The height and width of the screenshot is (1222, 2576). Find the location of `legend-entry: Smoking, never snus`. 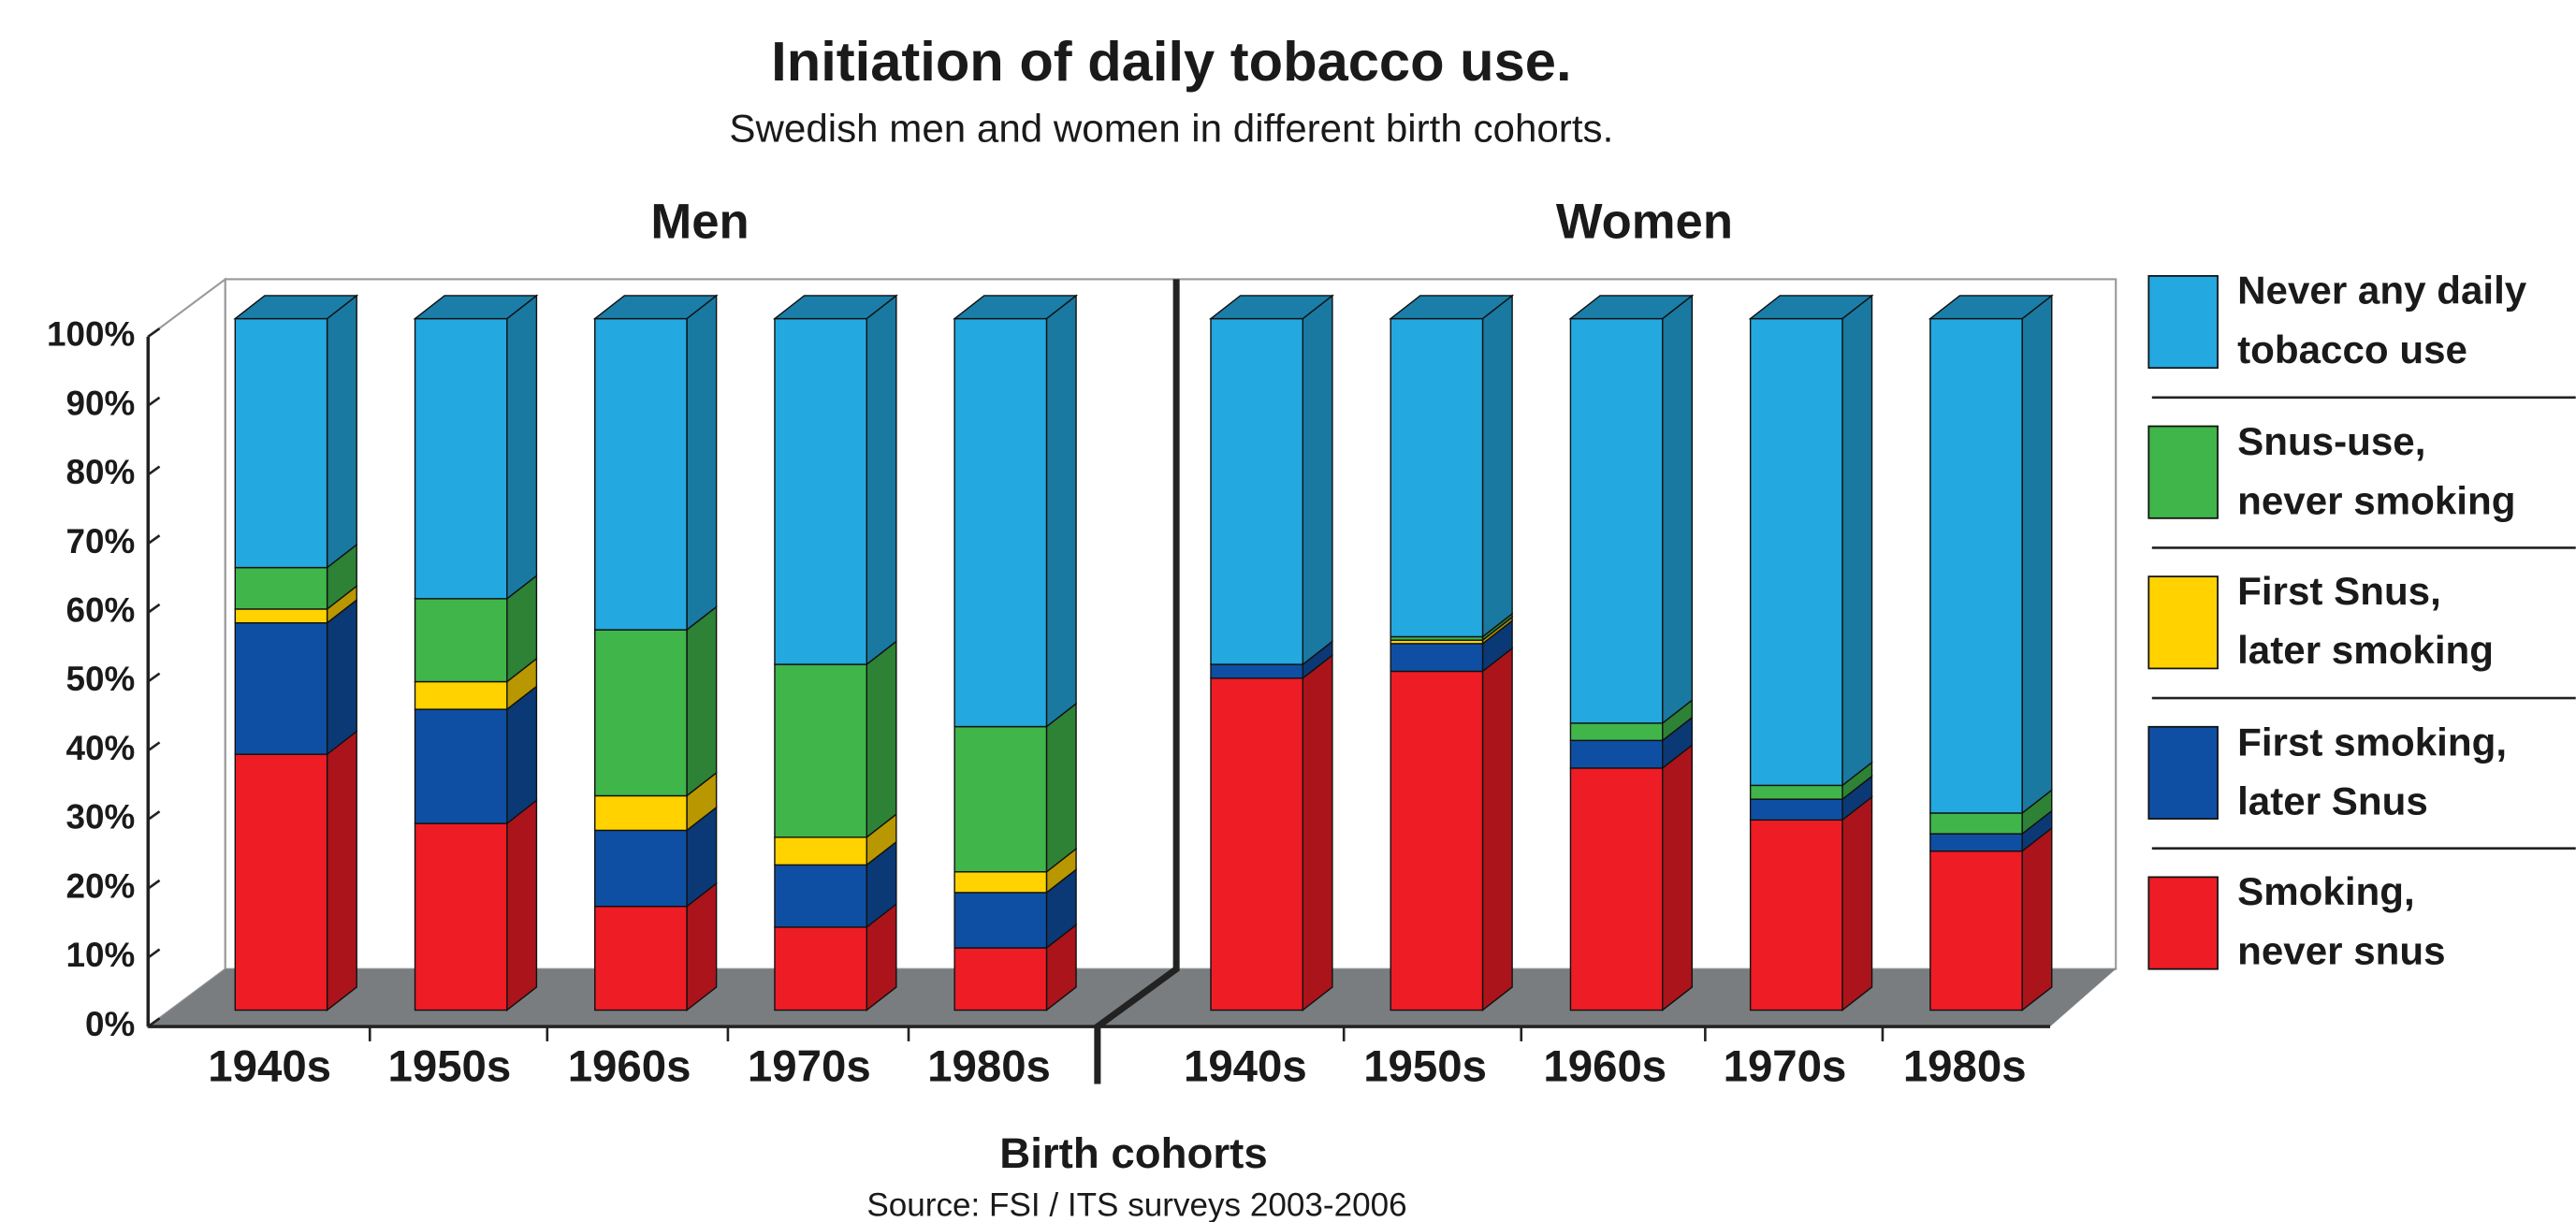

legend-entry: Smoking, never snus is located at coordinates (2341, 922).